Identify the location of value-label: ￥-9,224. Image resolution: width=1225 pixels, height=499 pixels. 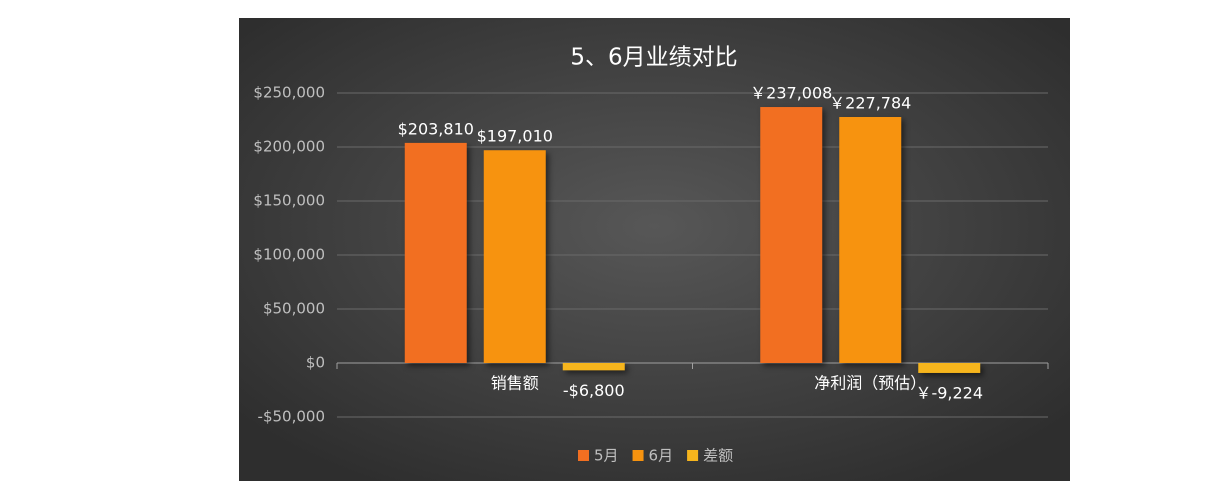
(949, 392).